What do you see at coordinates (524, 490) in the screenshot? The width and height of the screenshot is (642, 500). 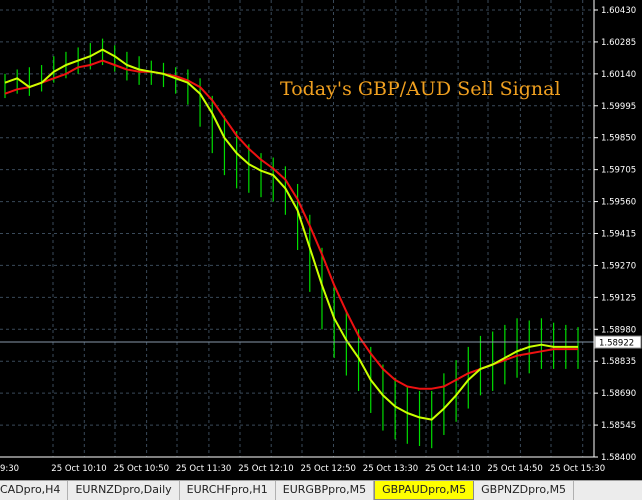 I see `chart-tab-gbpnzdpro-m5: GBPNZDpro,M5` at bounding box center [524, 490].